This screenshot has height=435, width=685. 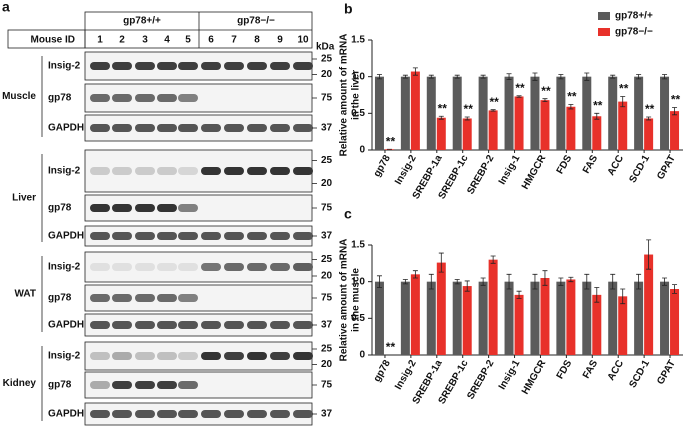 I want to click on lane-label: 10, so click(x=303, y=40).